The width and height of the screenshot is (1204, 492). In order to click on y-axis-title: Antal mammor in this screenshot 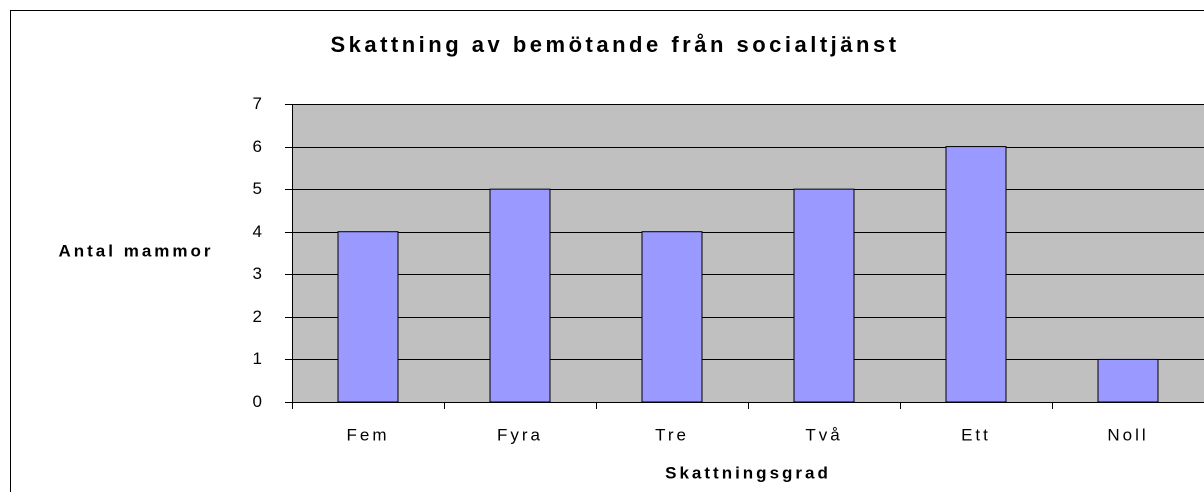, I will do `click(135, 250)`.